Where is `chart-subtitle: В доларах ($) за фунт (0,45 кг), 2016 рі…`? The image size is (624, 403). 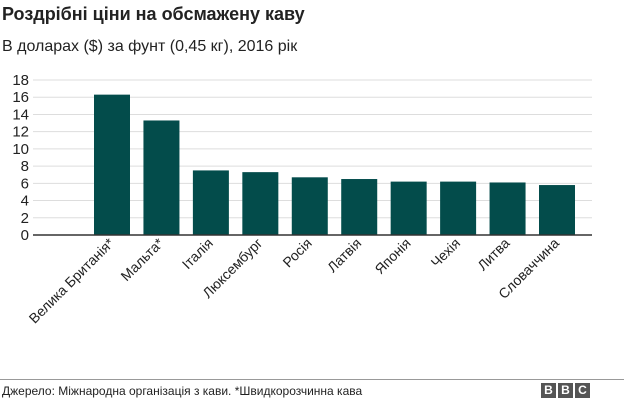
chart-subtitle: В доларах ($) за фунт (0,45 кг), 2016 рі… is located at coordinates (150, 46).